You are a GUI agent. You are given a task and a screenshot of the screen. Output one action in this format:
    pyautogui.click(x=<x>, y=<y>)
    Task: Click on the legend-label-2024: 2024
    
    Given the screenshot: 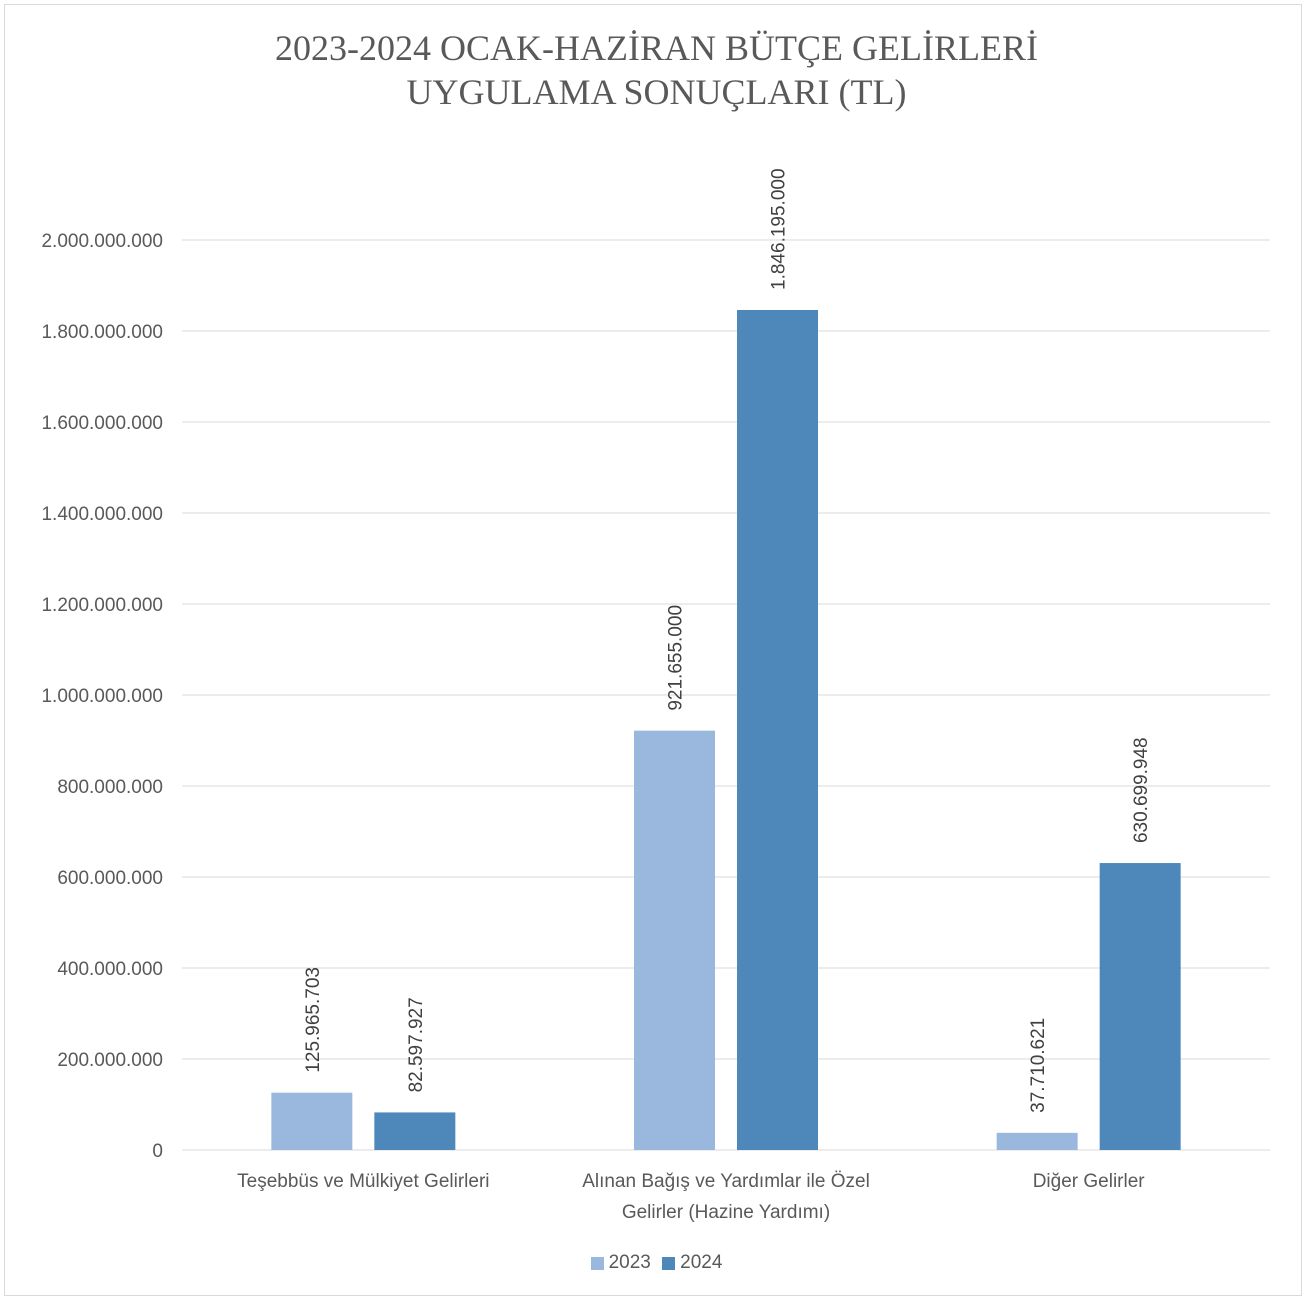 What is the action you would take?
    pyautogui.click(x=701, y=1262)
    